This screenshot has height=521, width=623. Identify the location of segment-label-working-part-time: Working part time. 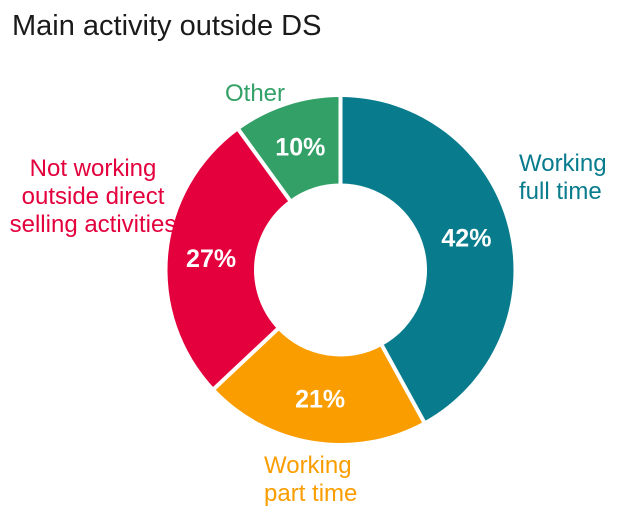
(311, 479).